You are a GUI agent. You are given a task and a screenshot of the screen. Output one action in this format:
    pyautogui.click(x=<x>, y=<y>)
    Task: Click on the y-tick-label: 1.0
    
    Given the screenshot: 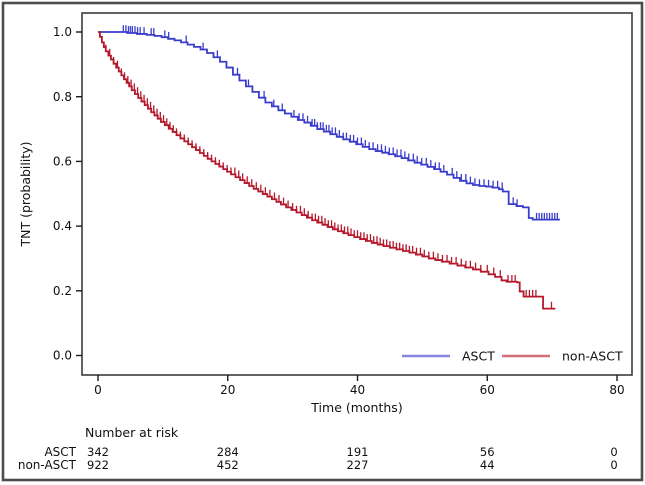 What is the action you would take?
    pyautogui.click(x=62, y=32)
    